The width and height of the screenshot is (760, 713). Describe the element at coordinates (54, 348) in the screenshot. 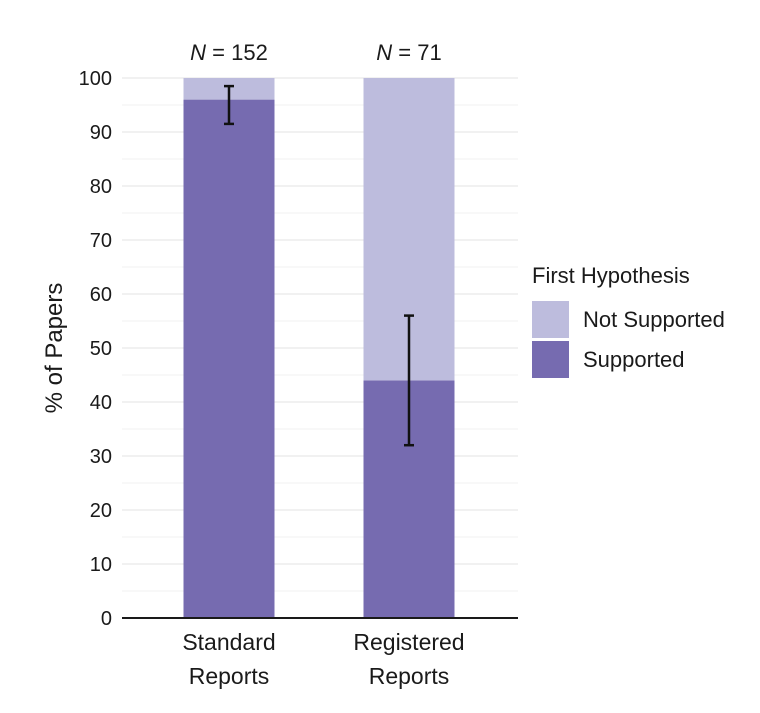

I see `y-axis-label: % of Papers` at that location.